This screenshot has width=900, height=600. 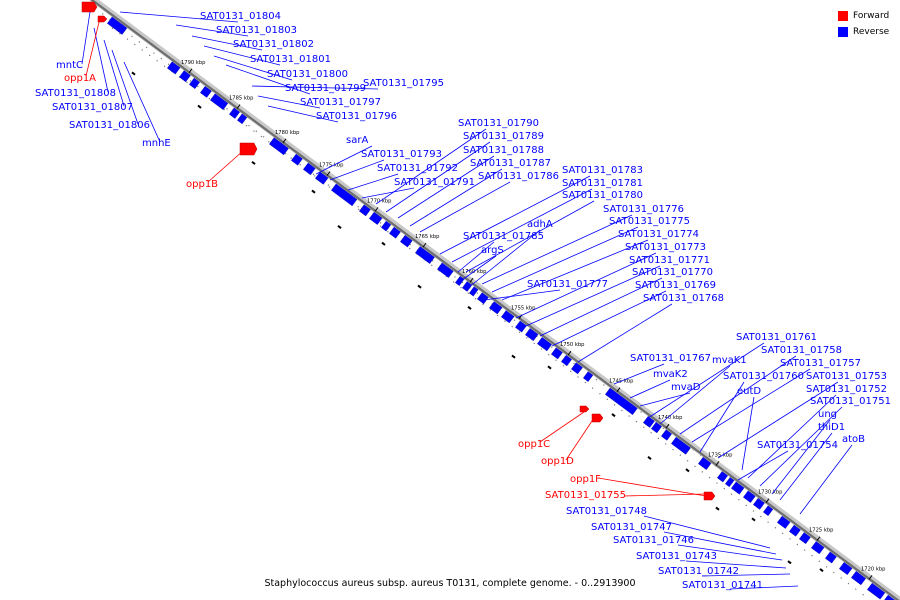 I want to click on gene-label: opp1F, so click(x=585, y=479).